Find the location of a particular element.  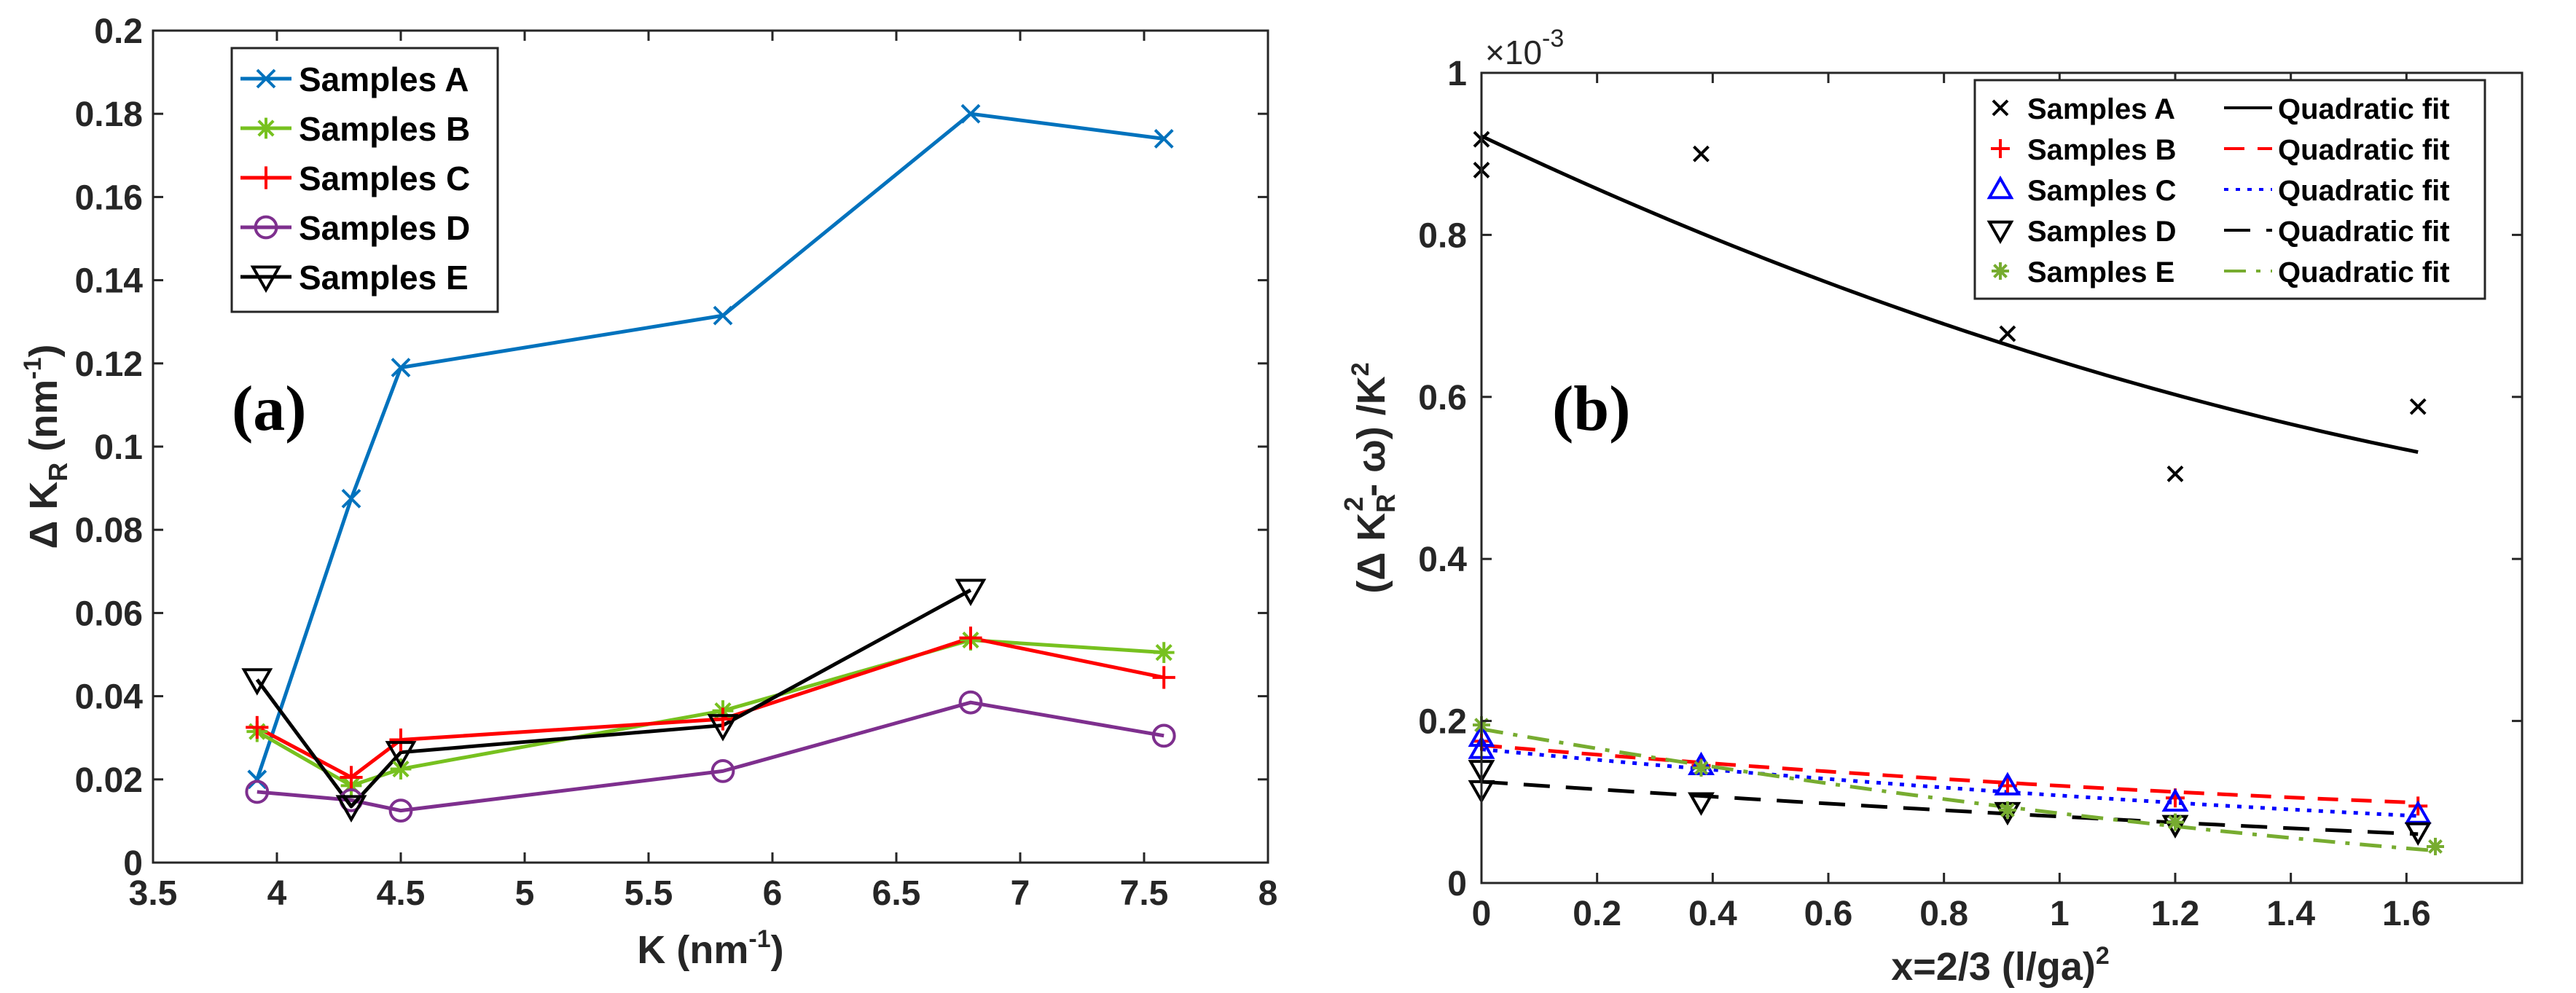

panel-b-exponent: ×10⁻³ is located at coordinates (1524, 48).